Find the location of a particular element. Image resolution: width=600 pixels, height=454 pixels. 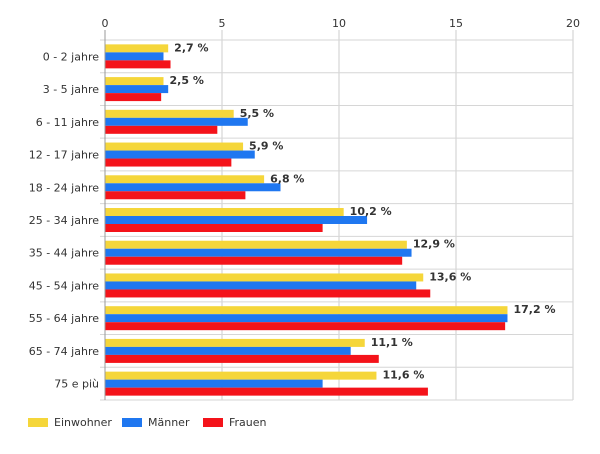

data-label: 12,9 % is located at coordinates (434, 244).